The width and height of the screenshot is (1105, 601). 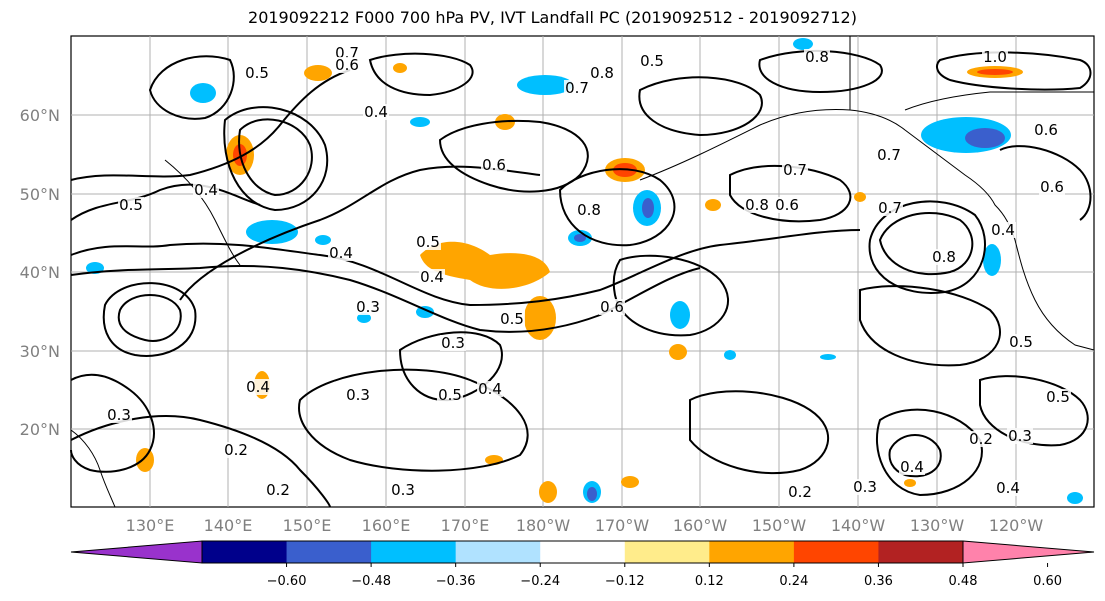 What do you see at coordinates (40, 194) in the screenshot?
I see `latitude-tick-label: 50°N` at bounding box center [40, 194].